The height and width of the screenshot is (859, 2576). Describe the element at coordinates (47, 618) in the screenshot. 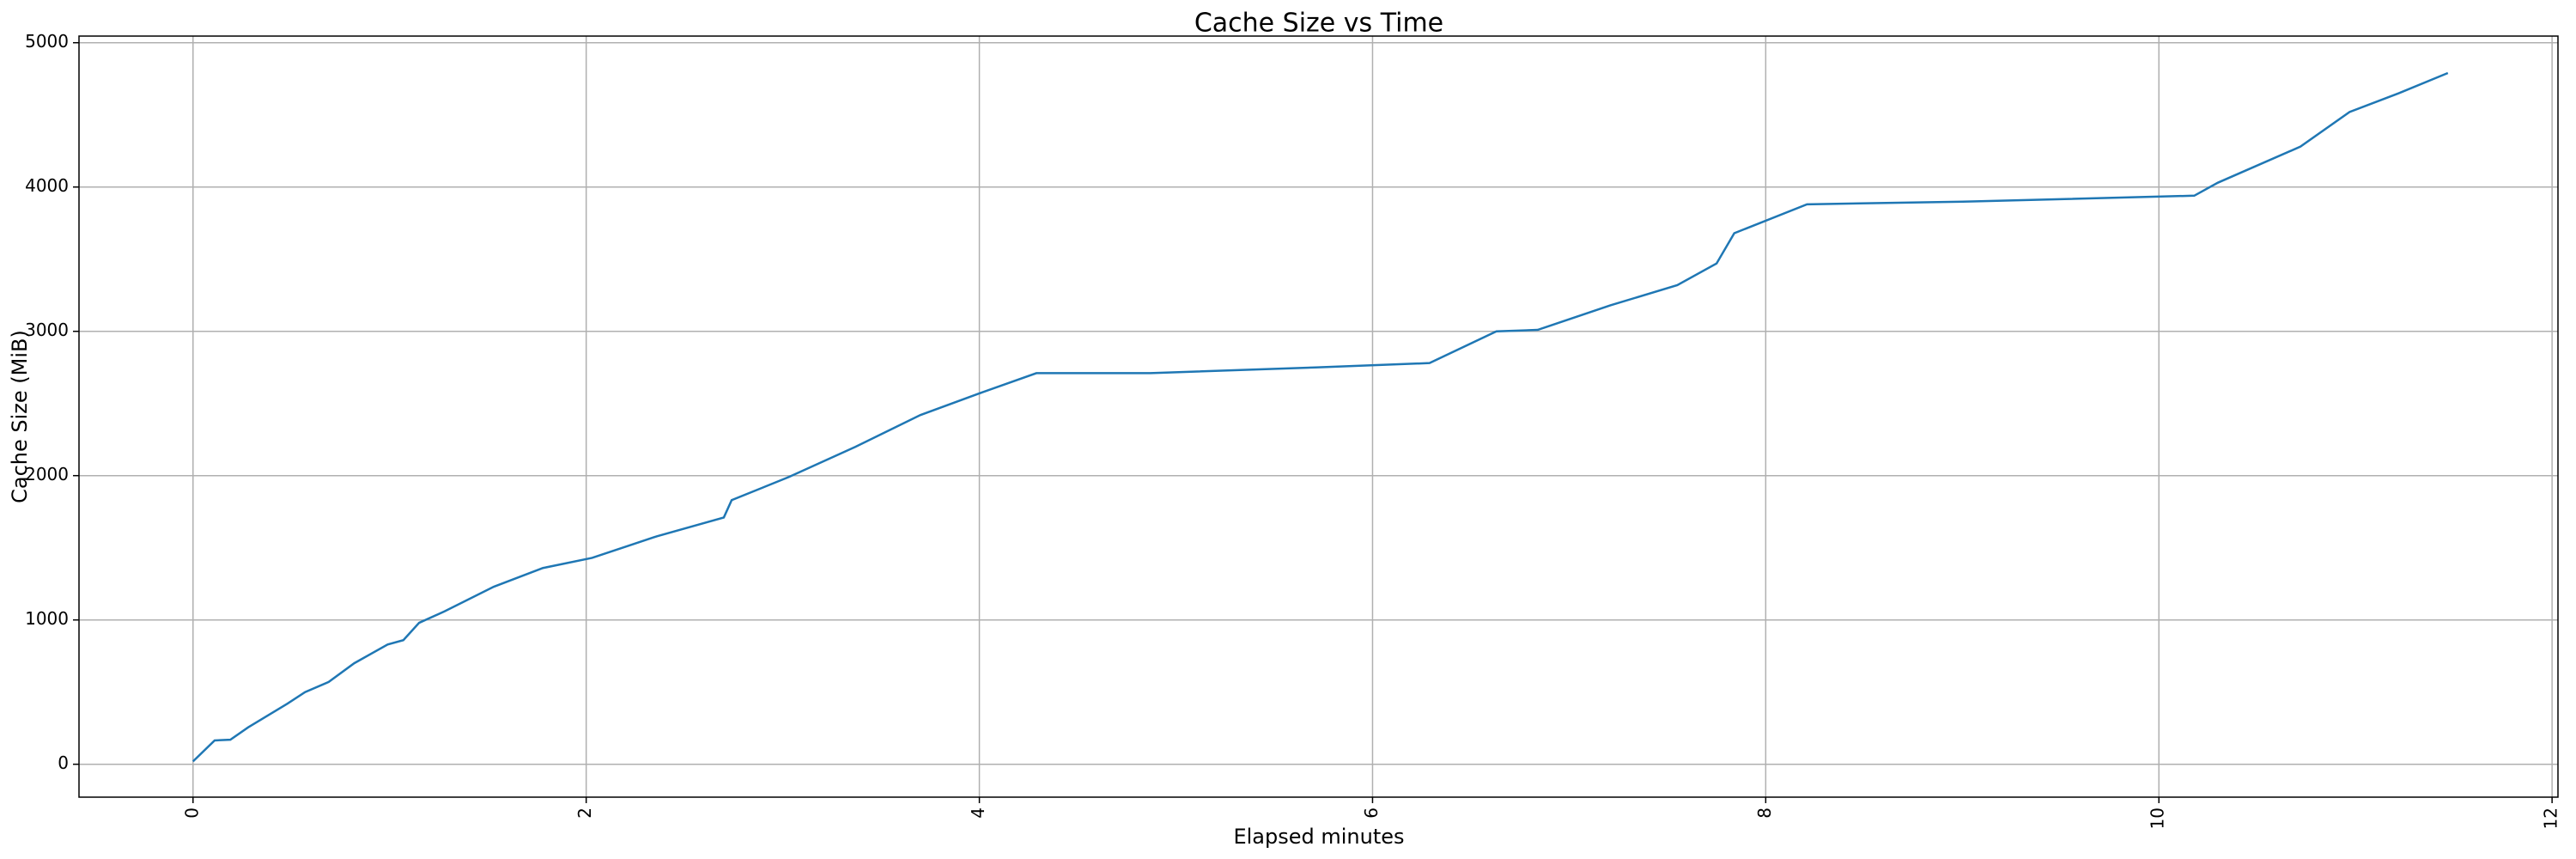

I see `y-tick-label: 1000` at that location.